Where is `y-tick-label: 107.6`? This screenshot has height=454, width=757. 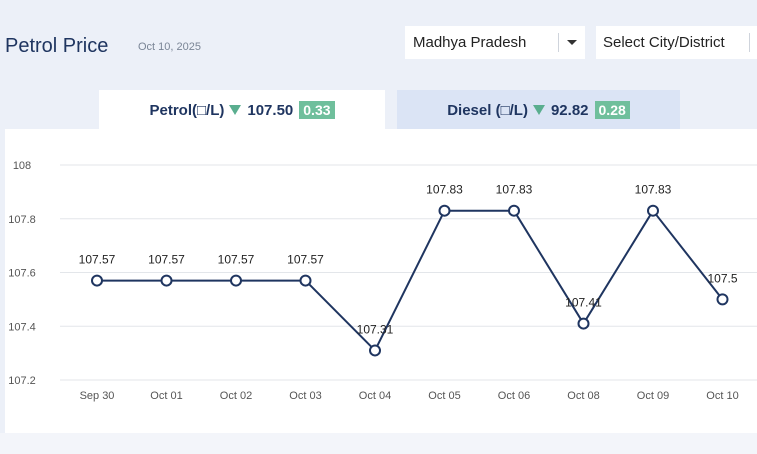
y-tick-label: 107.6 is located at coordinates (22, 274).